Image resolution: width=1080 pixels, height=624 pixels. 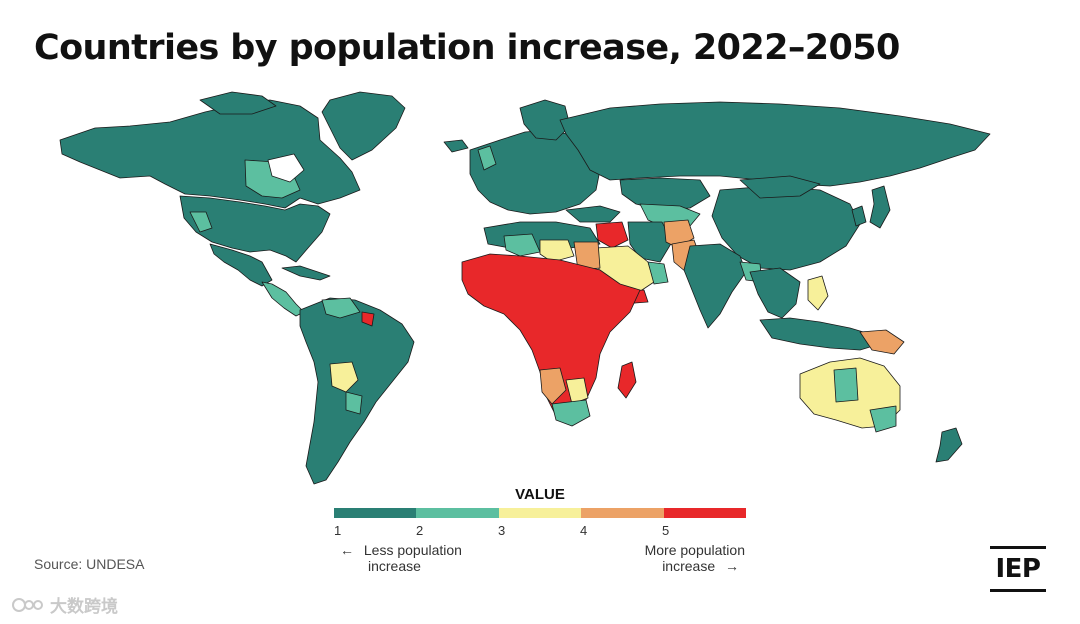 What do you see at coordinates (545, 120) in the screenshot?
I see `region-scandinavia` at bounding box center [545, 120].